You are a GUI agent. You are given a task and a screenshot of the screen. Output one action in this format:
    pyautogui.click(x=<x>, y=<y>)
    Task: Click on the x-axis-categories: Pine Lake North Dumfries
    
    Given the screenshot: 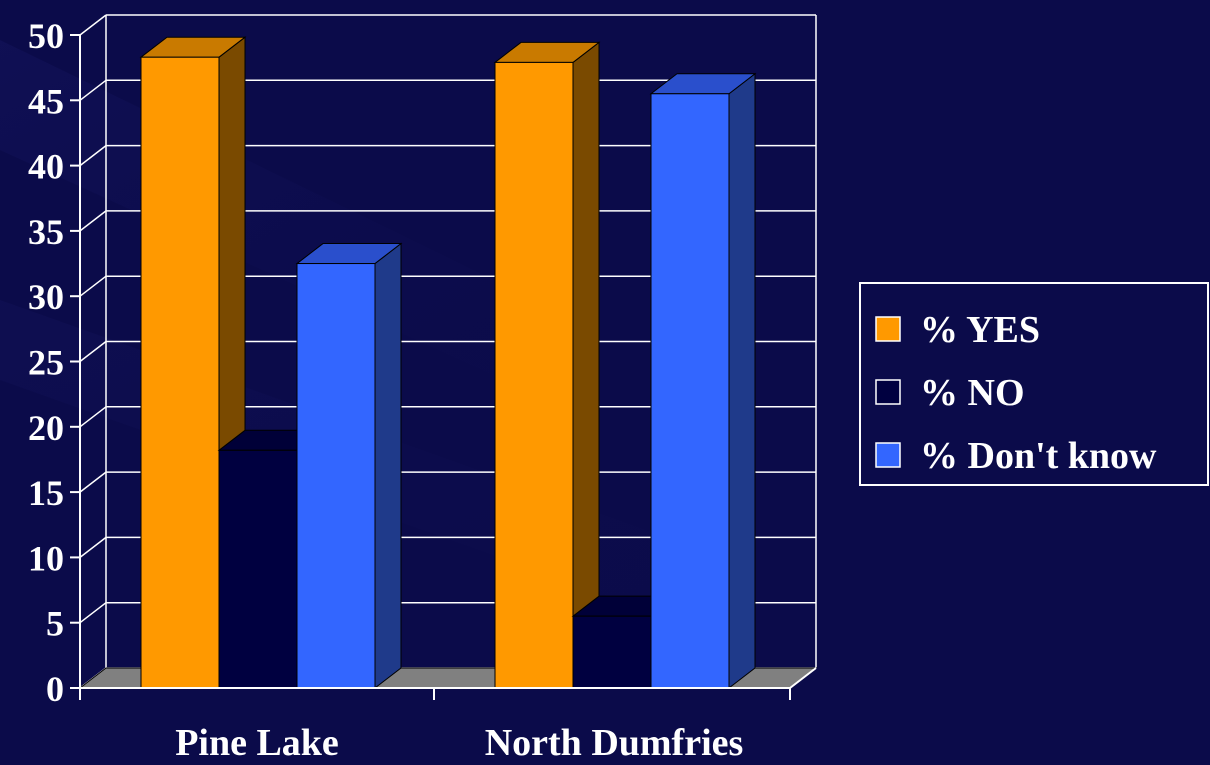 What is the action you would take?
    pyautogui.click(x=459, y=743)
    